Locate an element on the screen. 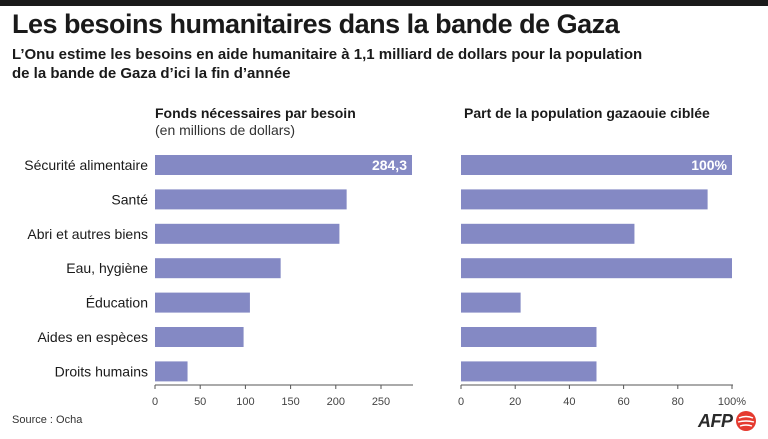  chart-1-data-label: 284,3 is located at coordinates (389, 165).